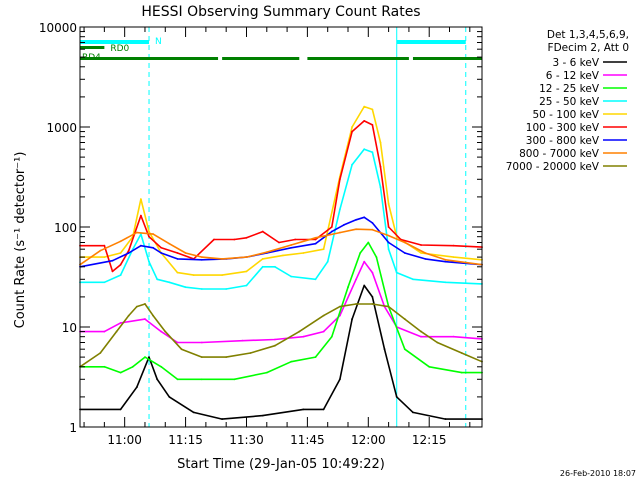 This screenshot has width=640, height=480. Describe the element at coordinates (58, 28) in the screenshot. I see `y-tick-label: 10000` at that location.